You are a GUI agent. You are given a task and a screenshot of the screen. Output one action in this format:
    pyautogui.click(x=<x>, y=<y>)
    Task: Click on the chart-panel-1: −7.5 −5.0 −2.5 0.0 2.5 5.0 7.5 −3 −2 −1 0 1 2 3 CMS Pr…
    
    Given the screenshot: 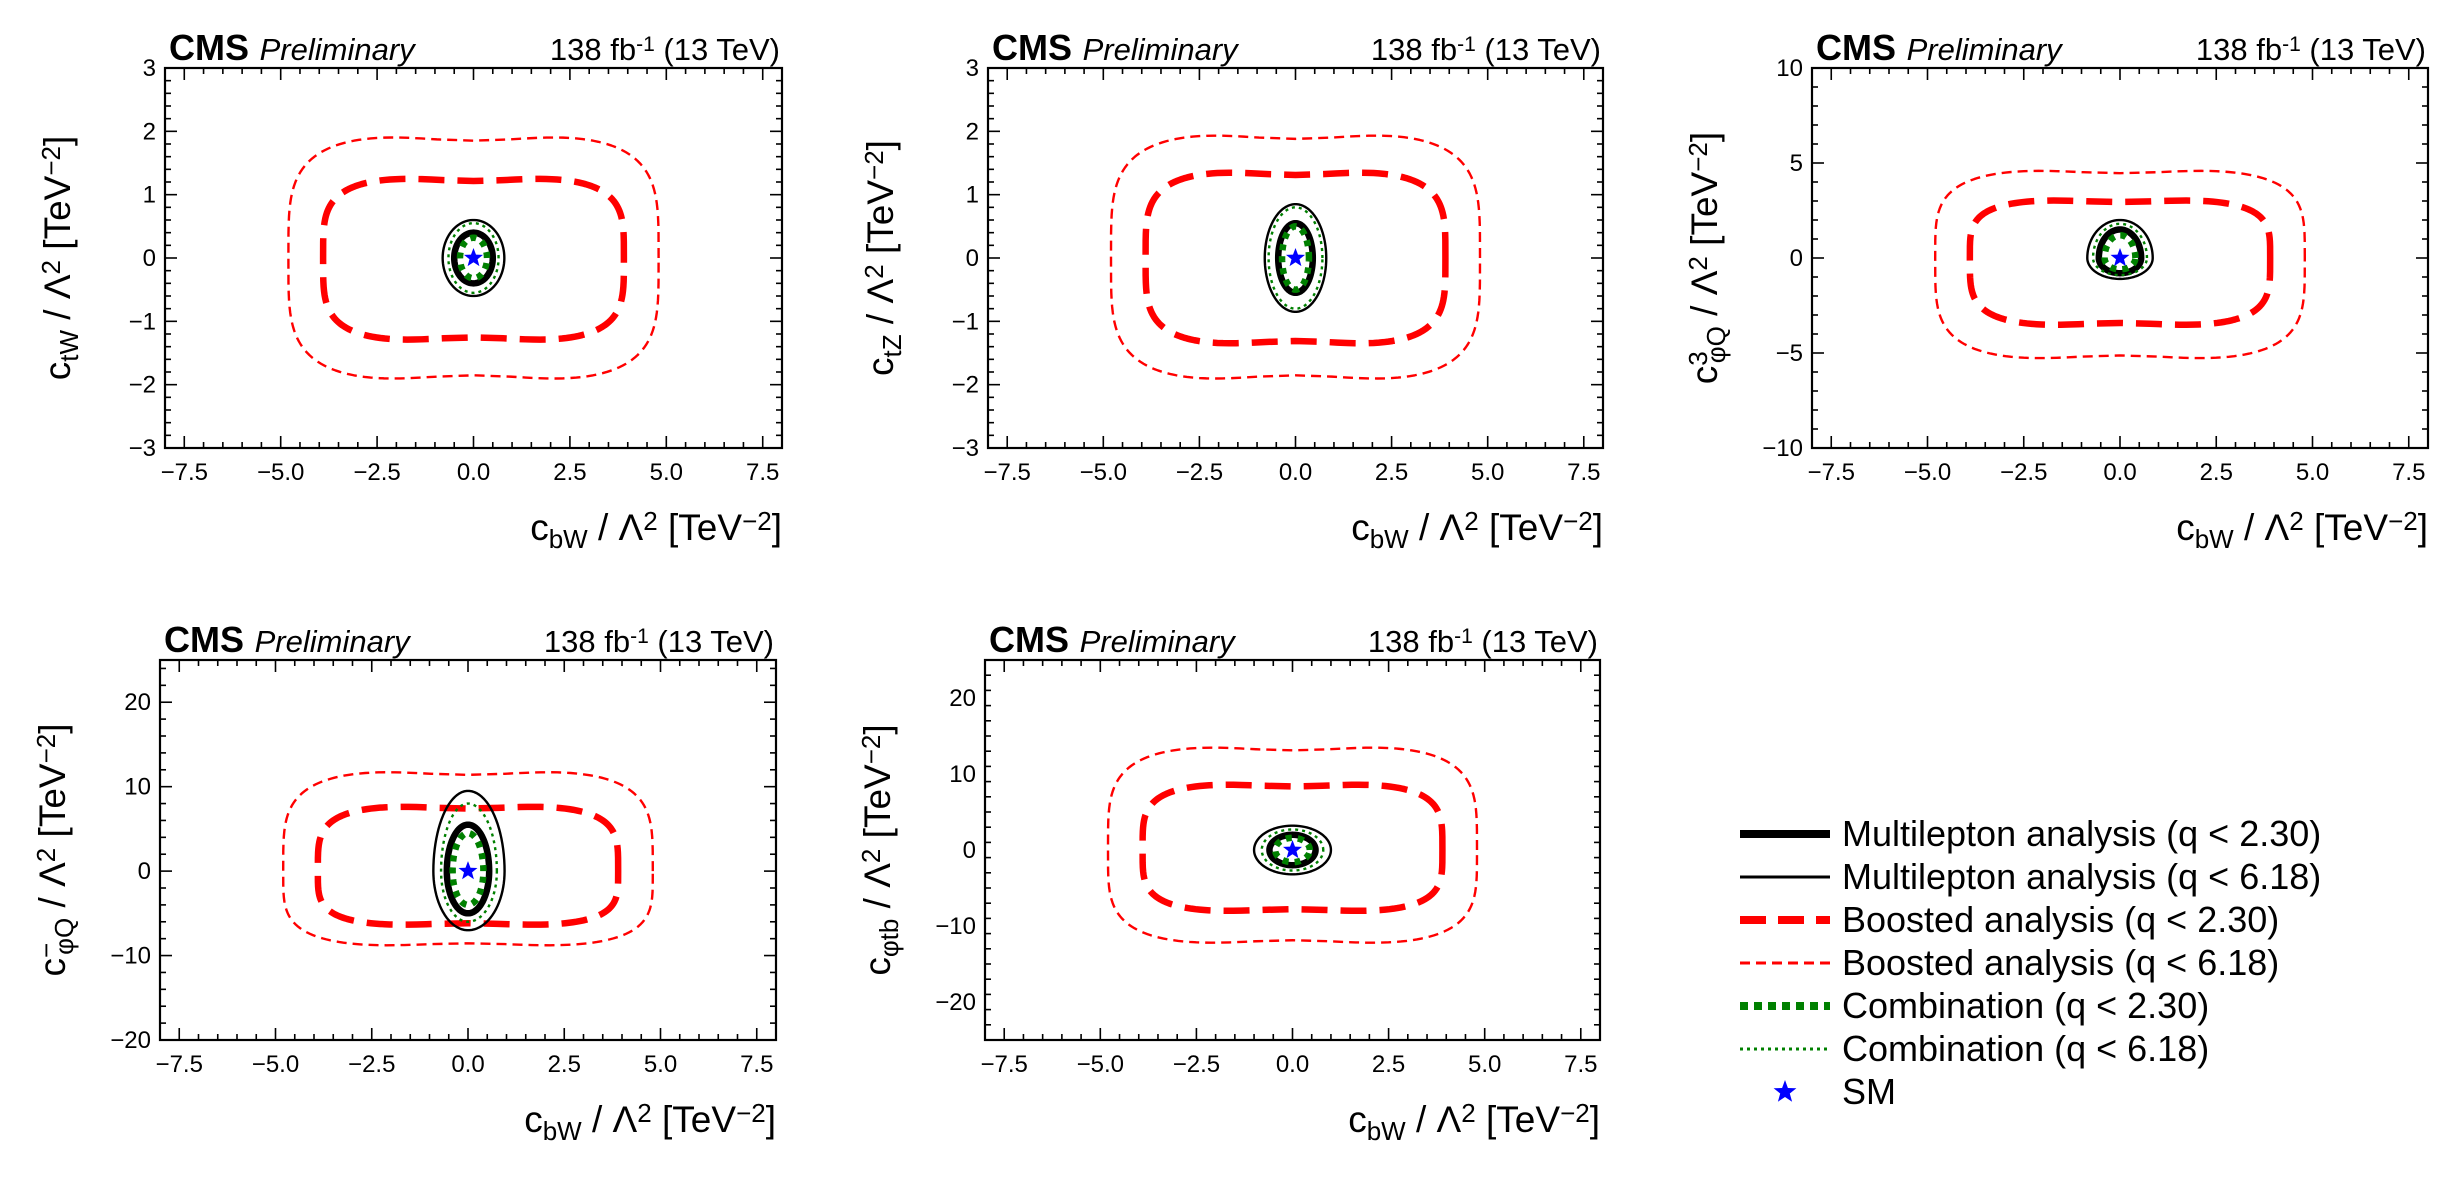 What is the action you would take?
    pyautogui.click(x=410, y=290)
    